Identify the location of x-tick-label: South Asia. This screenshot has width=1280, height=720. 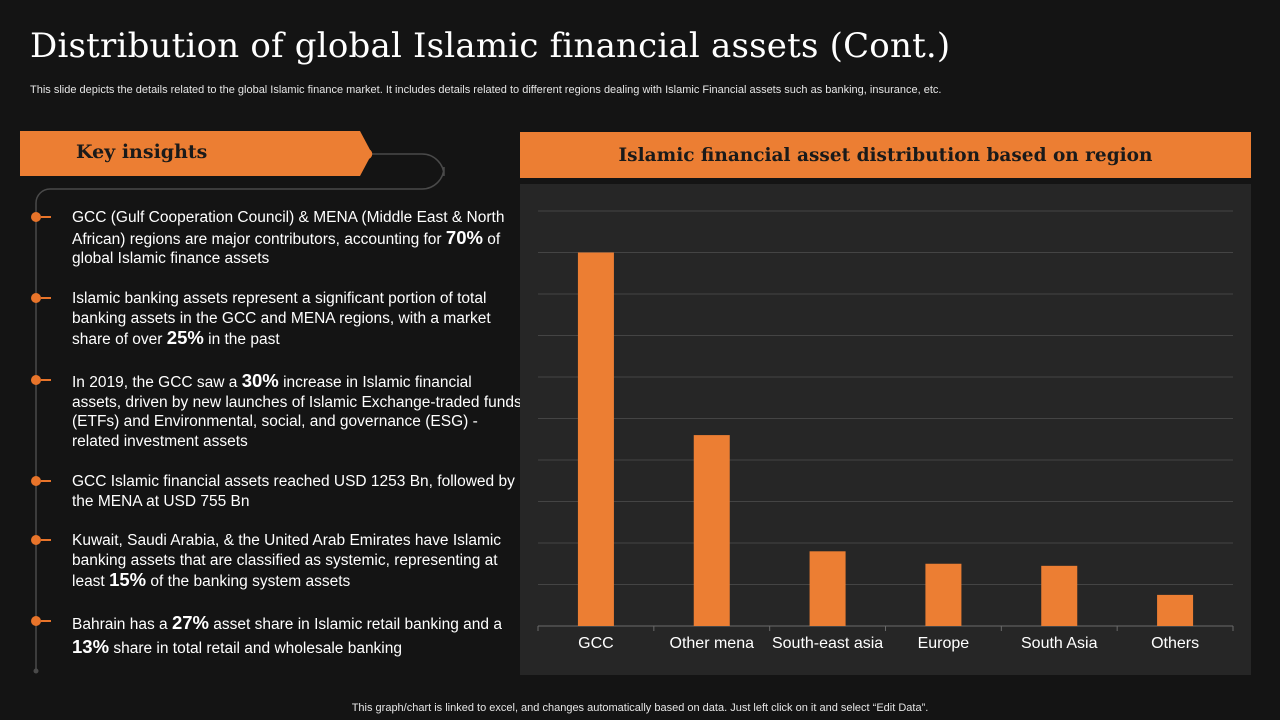
(1059, 643).